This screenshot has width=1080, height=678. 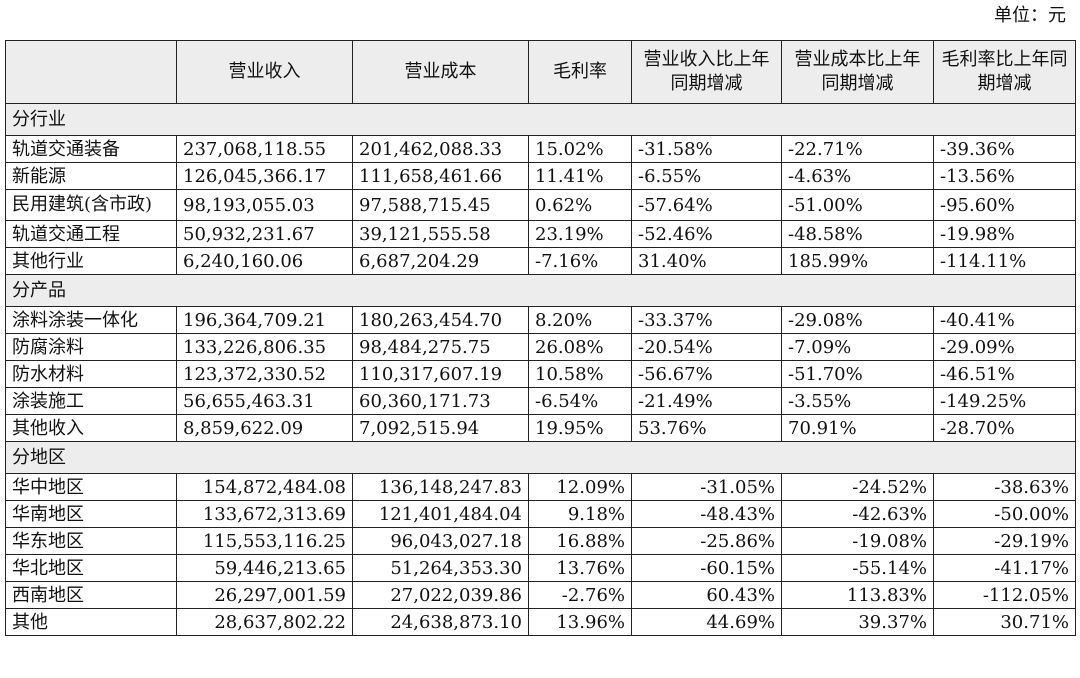 What do you see at coordinates (440, 428) in the screenshot?
I see `cost-cell: 7,092,515.94` at bounding box center [440, 428].